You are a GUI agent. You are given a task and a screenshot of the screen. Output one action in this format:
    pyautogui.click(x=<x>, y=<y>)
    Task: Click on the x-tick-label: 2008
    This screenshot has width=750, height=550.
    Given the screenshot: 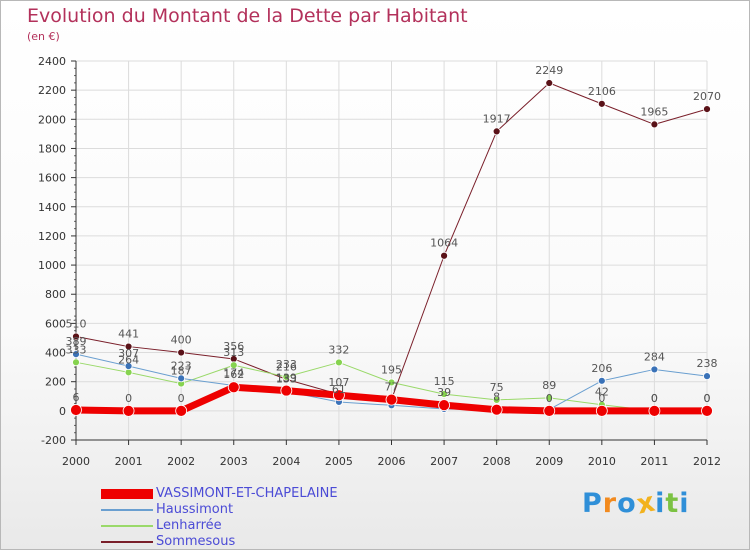 What is the action you would take?
    pyautogui.click(x=497, y=461)
    